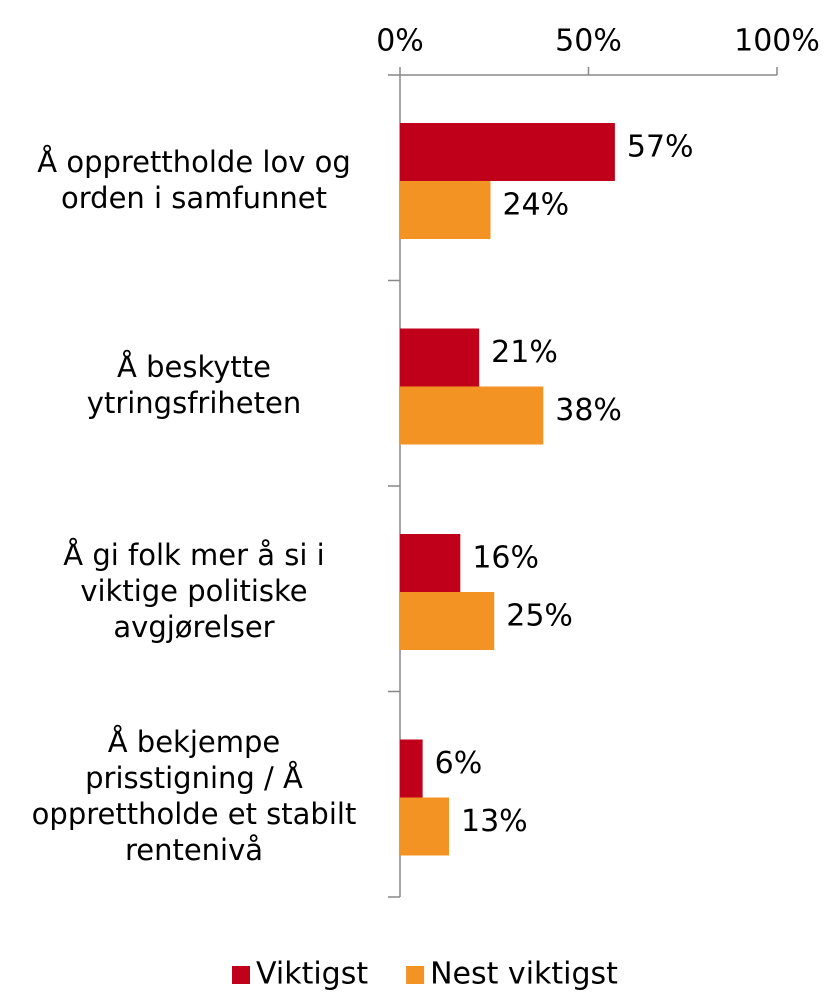 This screenshot has height=994, width=828. I want to click on x-tick-label: 0%, so click(400, 41).